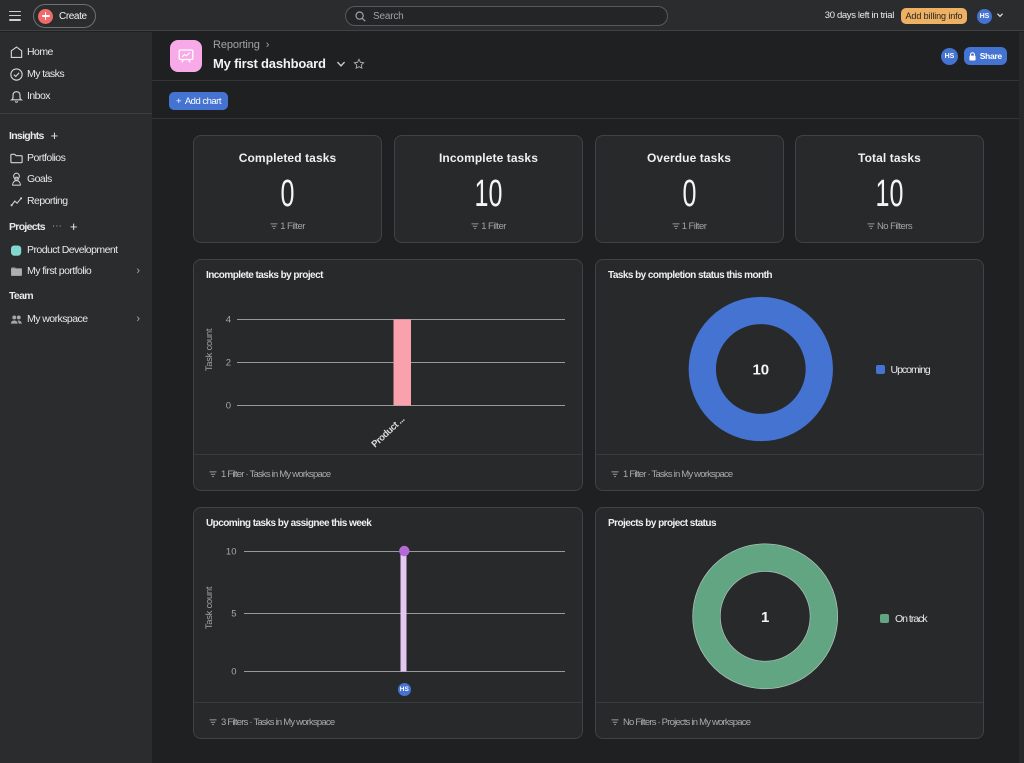 This screenshot has height=763, width=1024. I want to click on svg-text: 2, so click(228, 363).